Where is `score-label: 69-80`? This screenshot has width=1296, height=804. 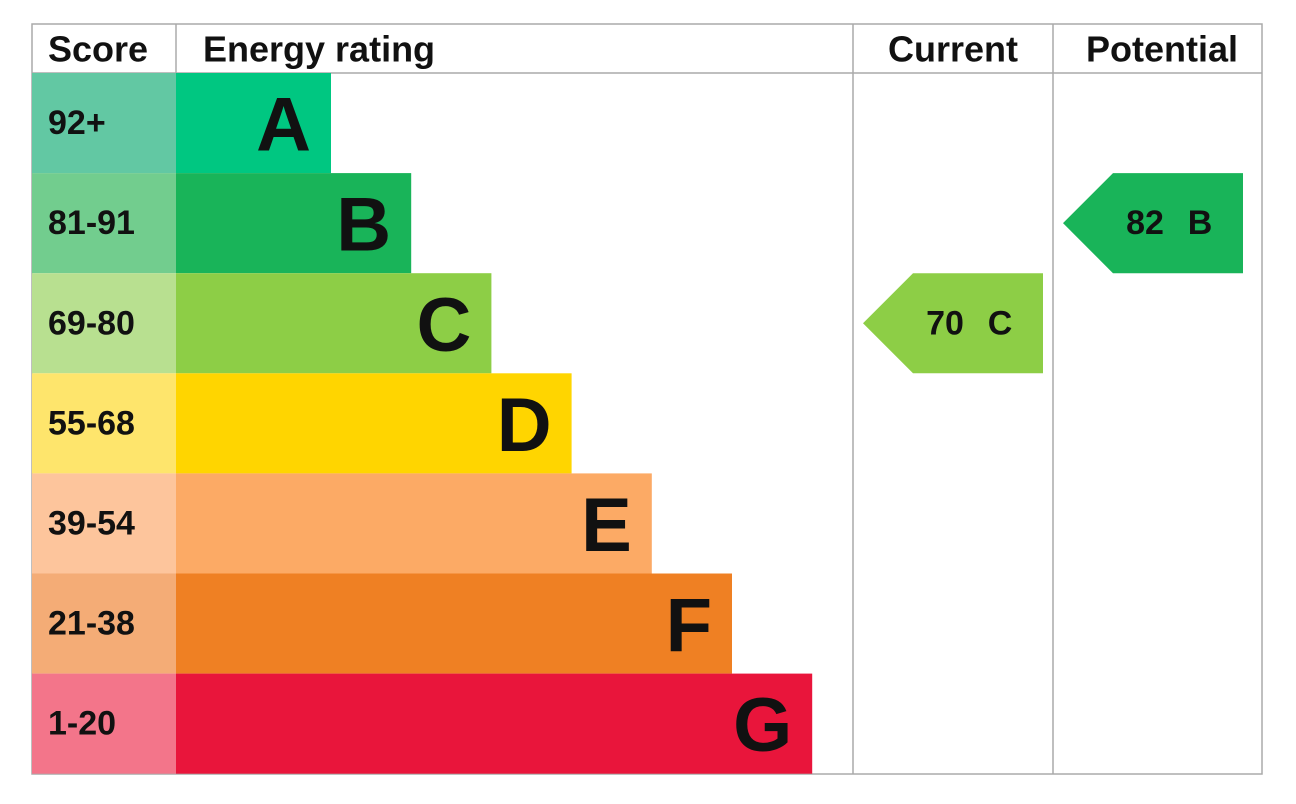 score-label: 69-80 is located at coordinates (91, 323).